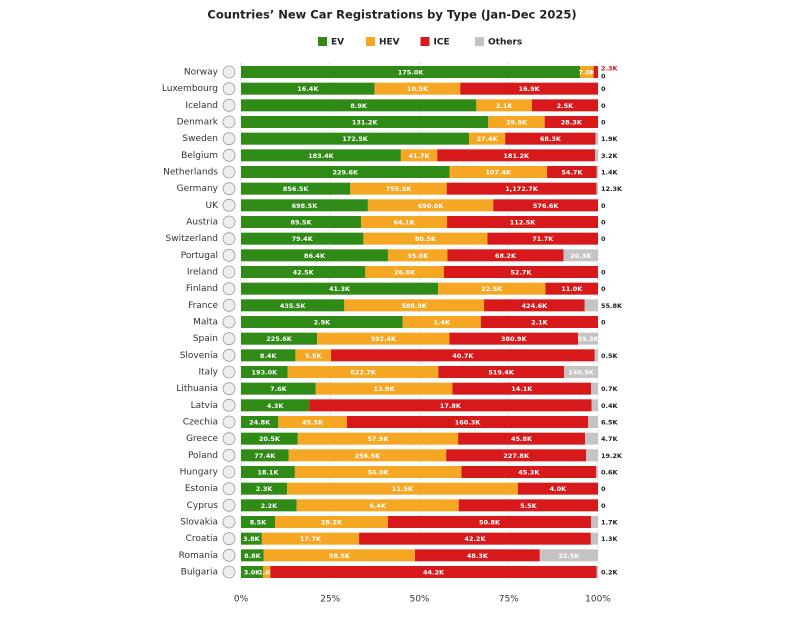 This screenshot has width=800, height=617. Describe the element at coordinates (308, 89) in the screenshot. I see `value-label: 16.4K` at that location.